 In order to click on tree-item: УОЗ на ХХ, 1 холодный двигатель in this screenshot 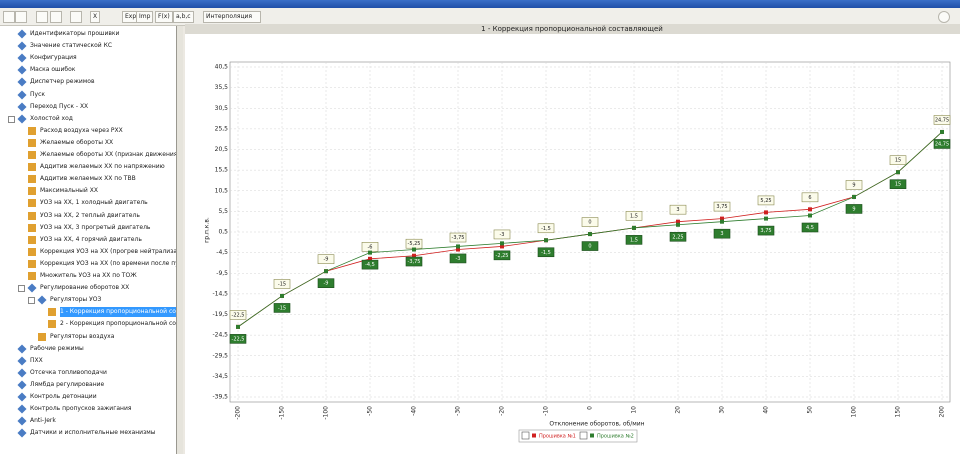, I will do `click(94, 203)`.